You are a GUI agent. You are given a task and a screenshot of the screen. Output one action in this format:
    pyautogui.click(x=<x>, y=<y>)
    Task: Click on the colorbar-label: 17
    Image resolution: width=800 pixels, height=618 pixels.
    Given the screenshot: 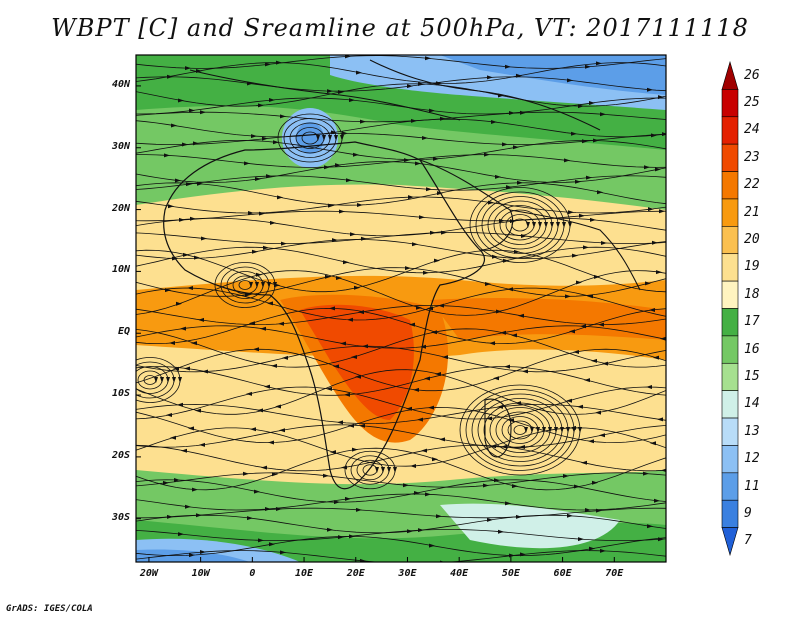 What is the action you would take?
    pyautogui.click(x=752, y=322)
    